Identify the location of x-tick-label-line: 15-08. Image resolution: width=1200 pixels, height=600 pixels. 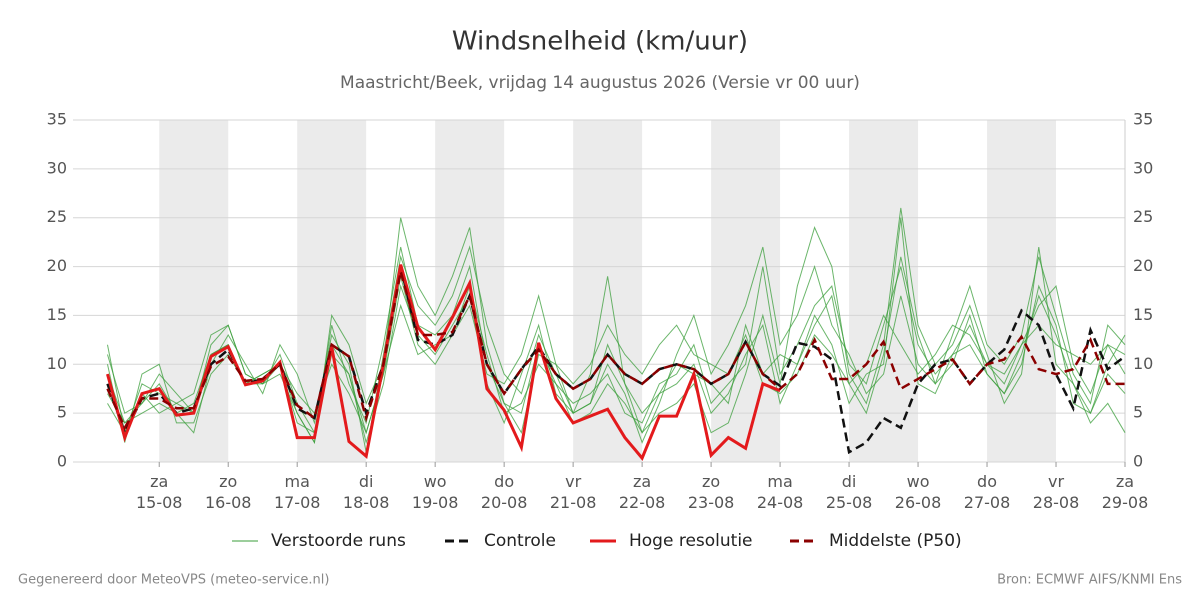
(159, 502).